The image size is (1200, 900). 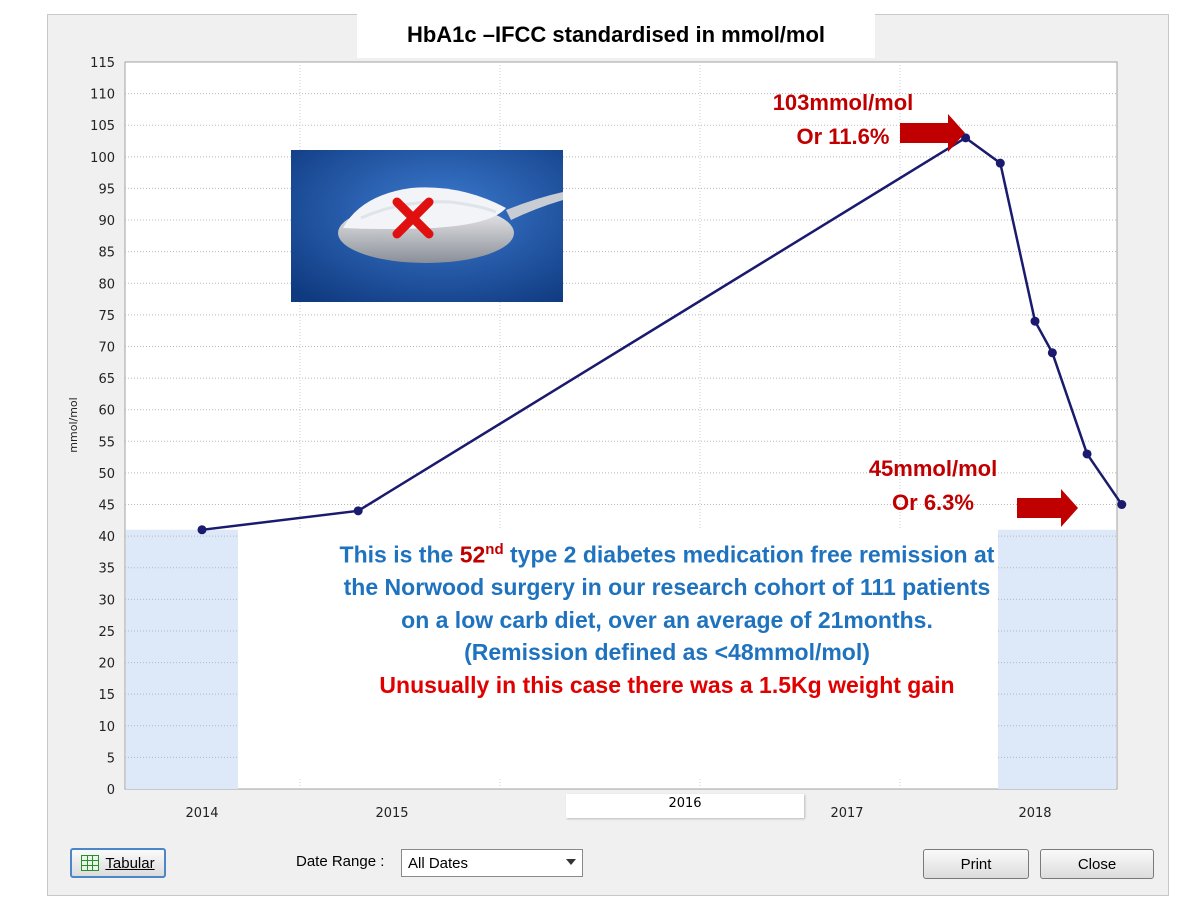 I want to click on sugar-spoon-crossed-icon, so click(x=427, y=226).